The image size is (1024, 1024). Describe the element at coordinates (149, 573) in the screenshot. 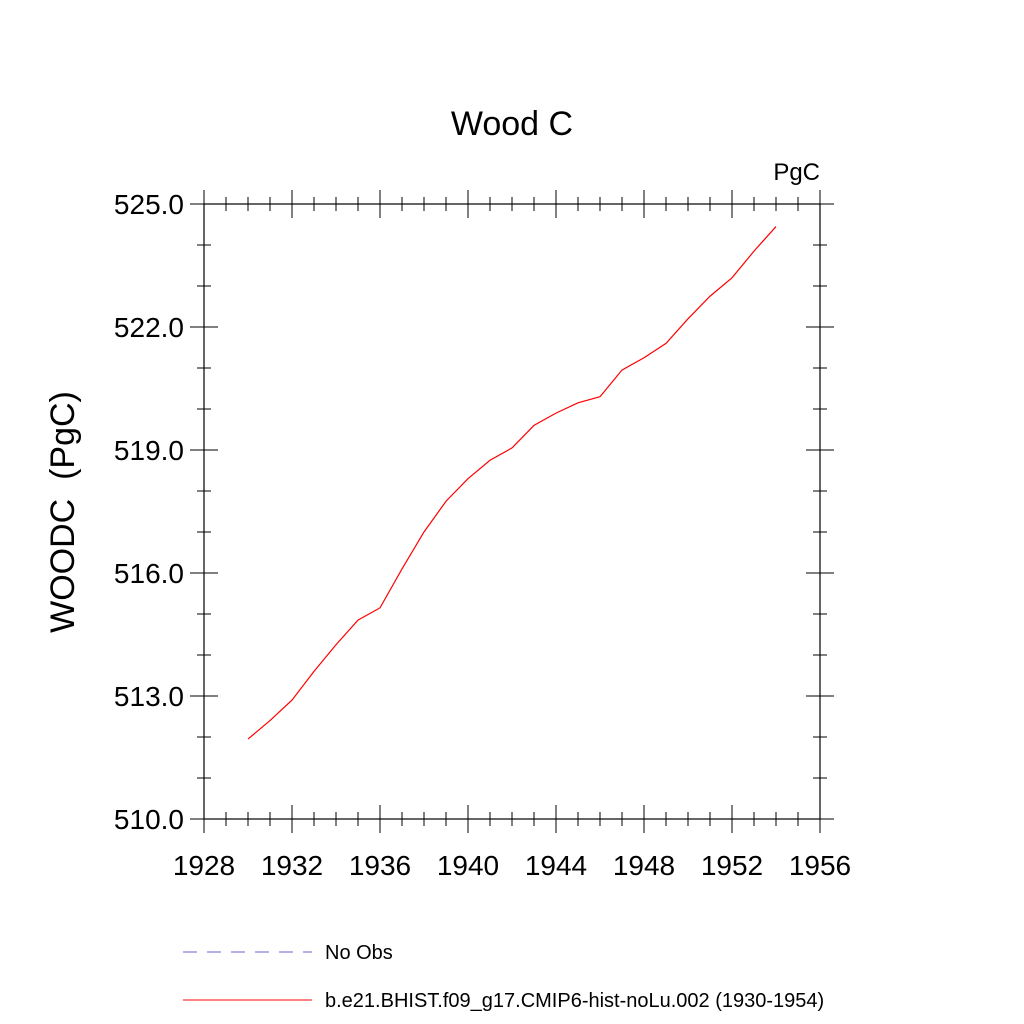

I see `y-tick-label: 516.0` at that location.